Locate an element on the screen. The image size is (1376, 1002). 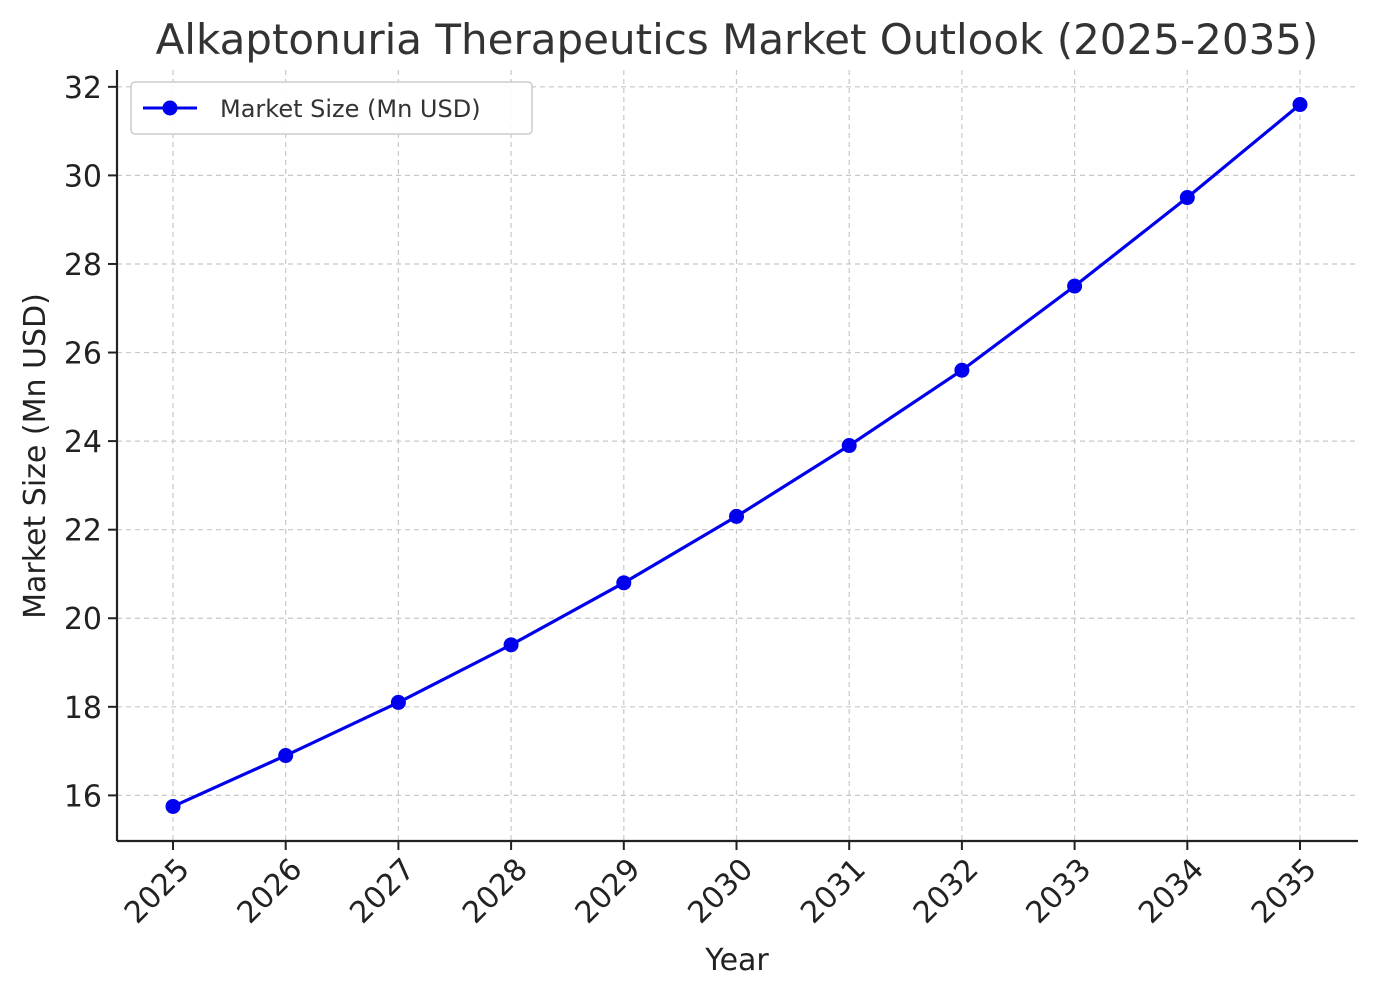
x-axis-label: Year is located at coordinates (736, 960).